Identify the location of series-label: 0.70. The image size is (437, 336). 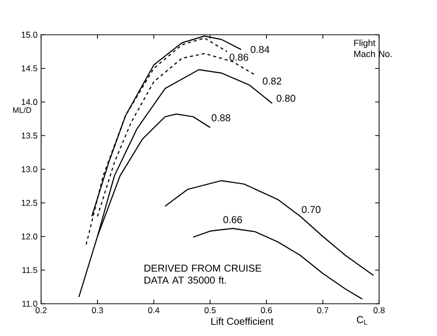
(311, 210).